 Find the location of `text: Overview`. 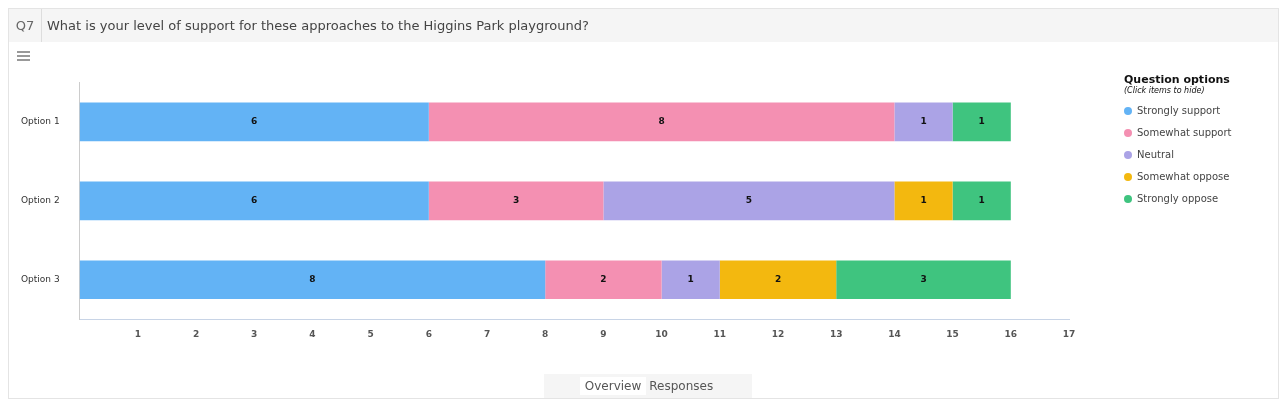

text: Overview is located at coordinates (613, 386).